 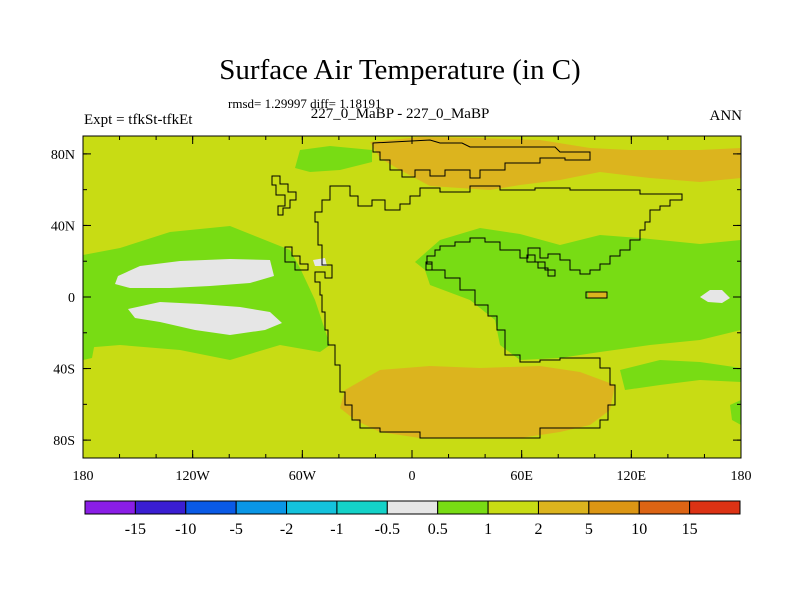 What do you see at coordinates (64, 441) in the screenshot?
I see `y-tick-label: 80S` at bounding box center [64, 441].